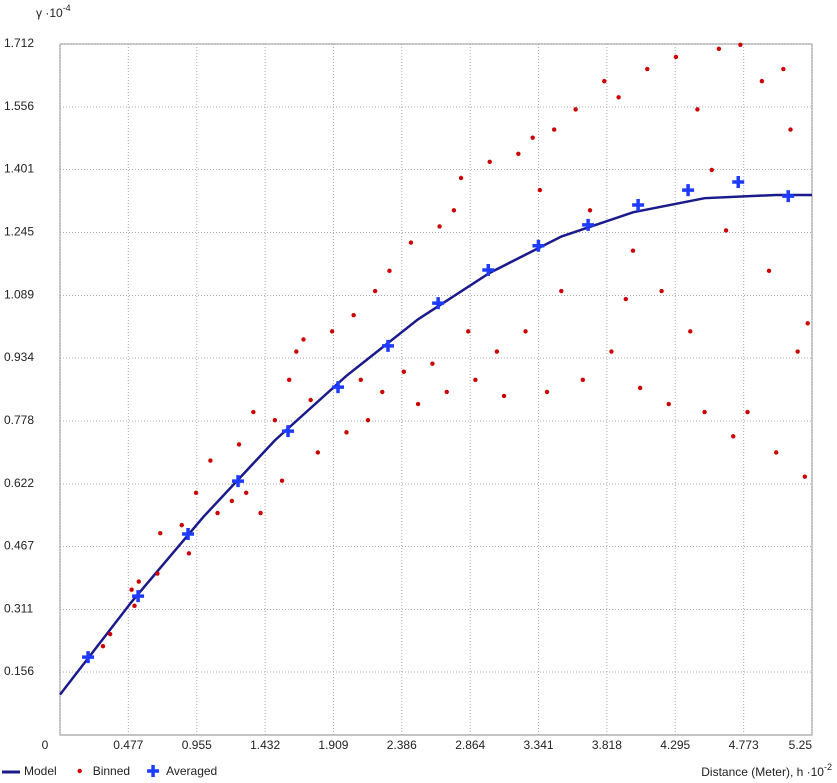 This screenshot has height=783, width=837. I want to click on x-tick-label: 4.773, so click(744, 745).